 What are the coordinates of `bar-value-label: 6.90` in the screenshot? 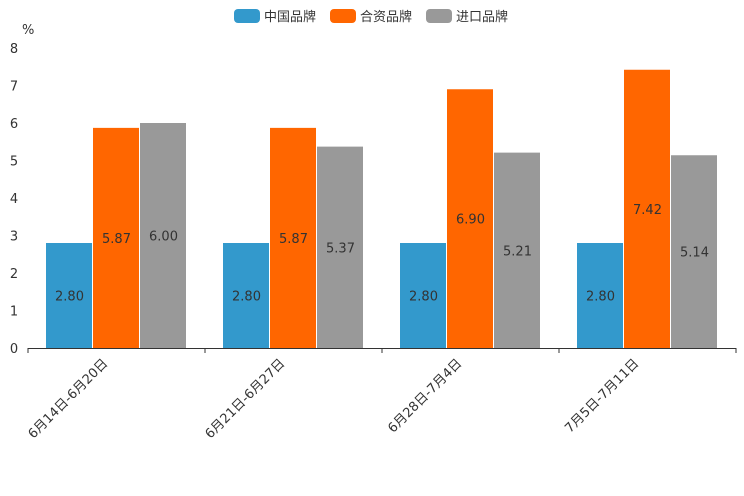 It's located at (470, 220).